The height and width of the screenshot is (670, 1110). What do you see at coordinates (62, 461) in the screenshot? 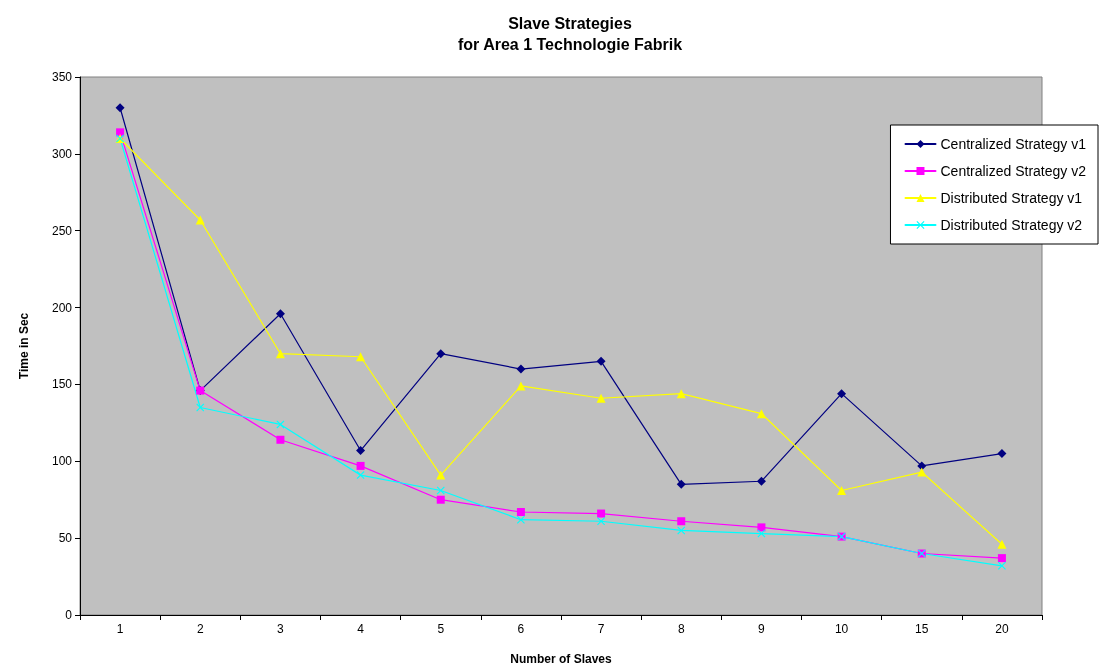
I see `y-tick-label: 100` at bounding box center [62, 461].